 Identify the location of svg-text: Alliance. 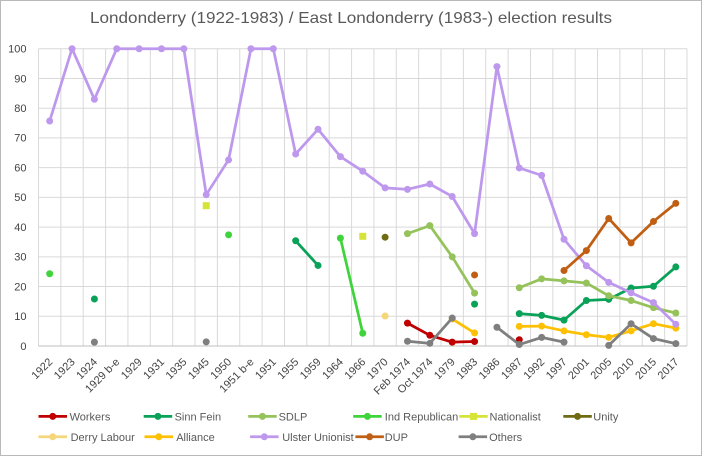
(195, 438).